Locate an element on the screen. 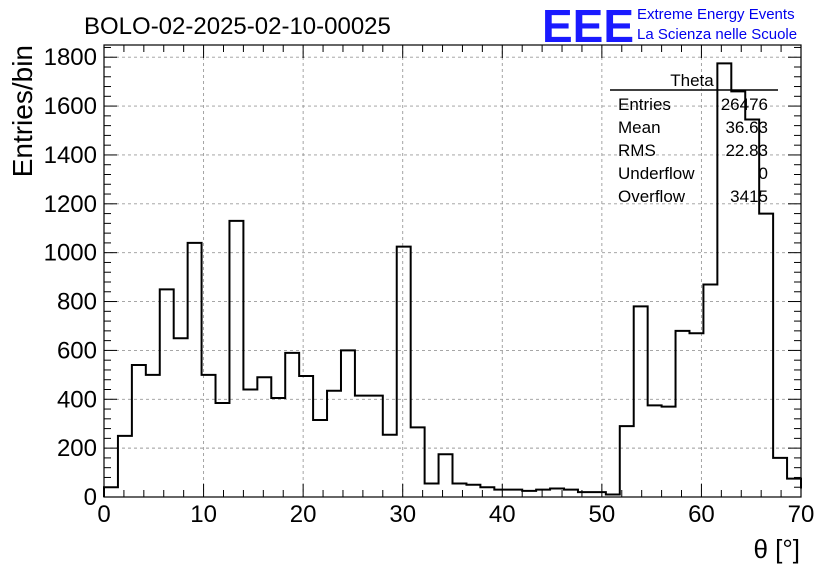  stats-label-rms: RMS is located at coordinates (637, 150).